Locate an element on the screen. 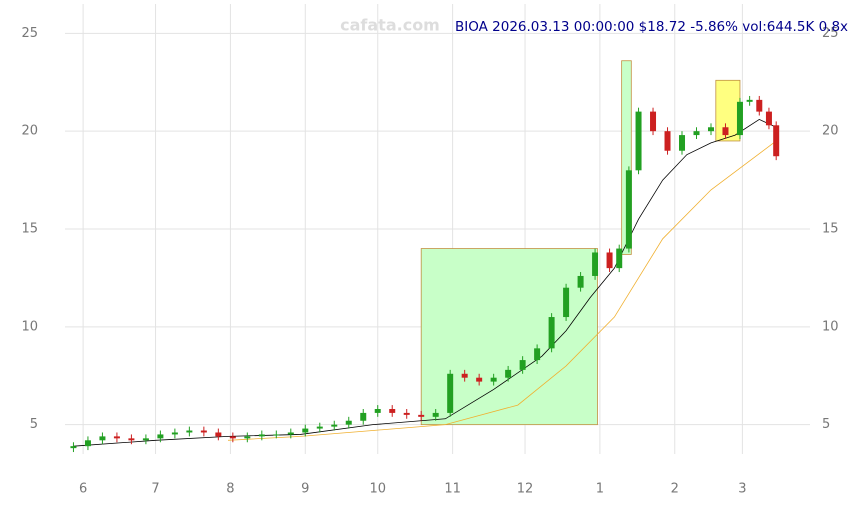 The image size is (866, 509). x-tick-label: 6 is located at coordinates (83, 489).